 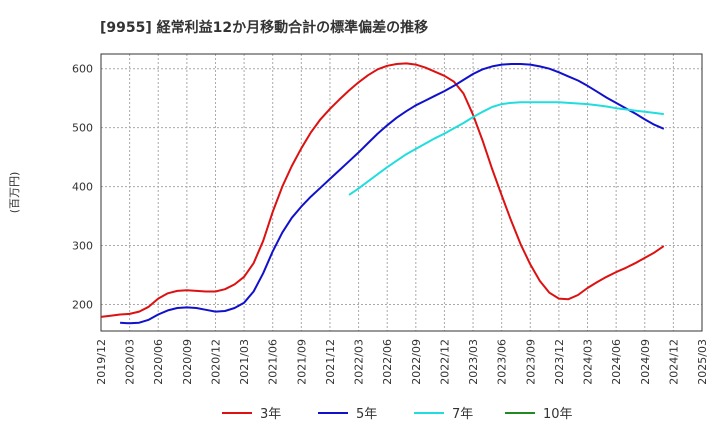 I want to click on x-tick-label: 2020/09, so click(x=187, y=362).